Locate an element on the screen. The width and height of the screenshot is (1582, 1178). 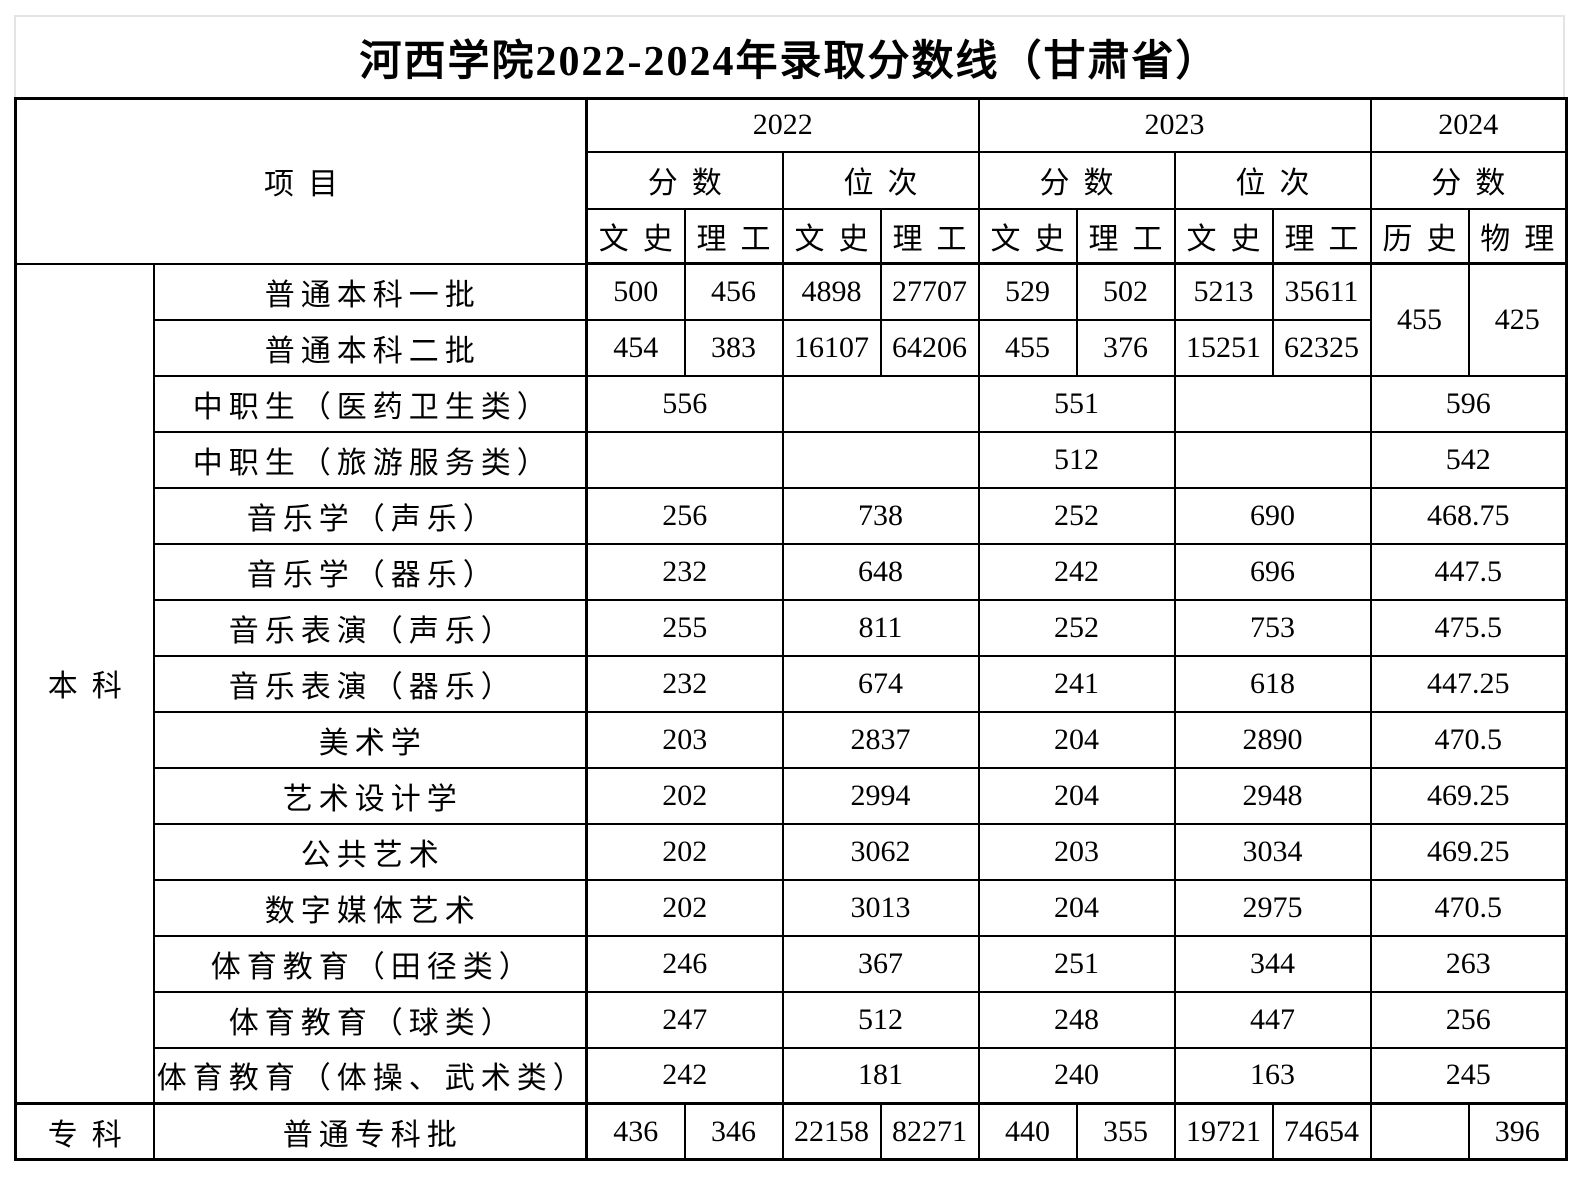
table-row: 音乐表演（声乐） 255 811 252 753 475.5 is located at coordinates (792, 627).